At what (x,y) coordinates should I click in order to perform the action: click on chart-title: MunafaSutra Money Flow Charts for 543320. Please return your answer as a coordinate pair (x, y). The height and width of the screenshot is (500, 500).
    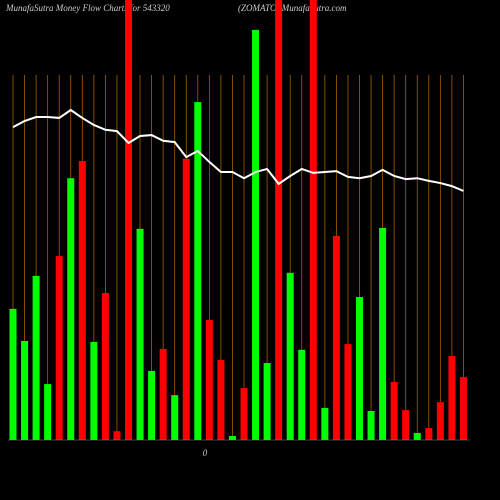
    Looking at the image, I should click on (87, 8).